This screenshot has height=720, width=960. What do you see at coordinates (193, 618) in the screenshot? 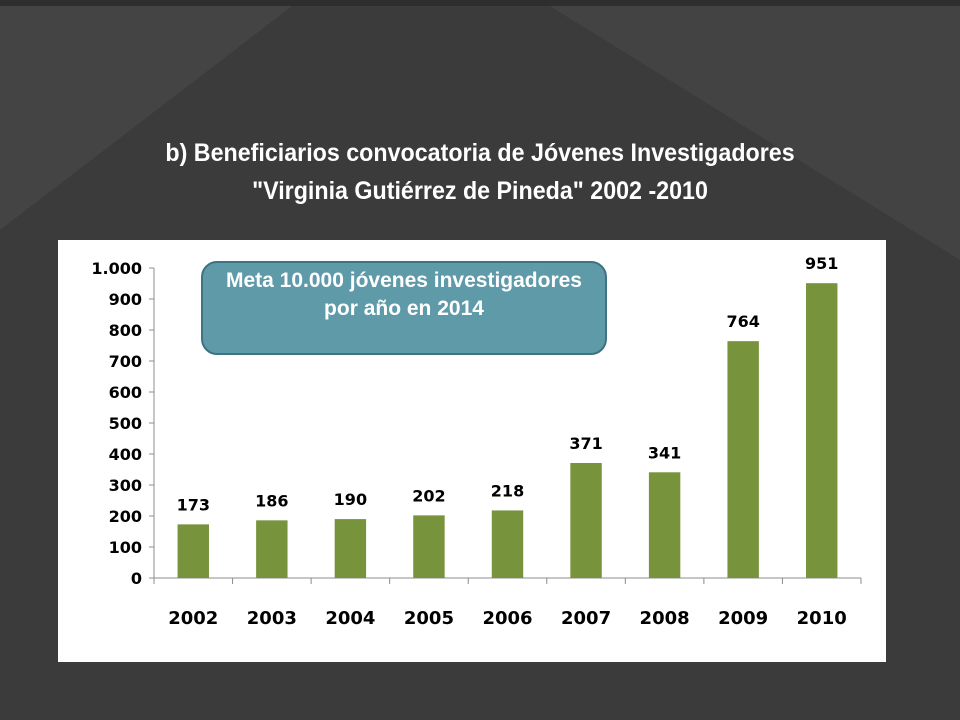
I see `x-tick-label: 2002` at bounding box center [193, 618].